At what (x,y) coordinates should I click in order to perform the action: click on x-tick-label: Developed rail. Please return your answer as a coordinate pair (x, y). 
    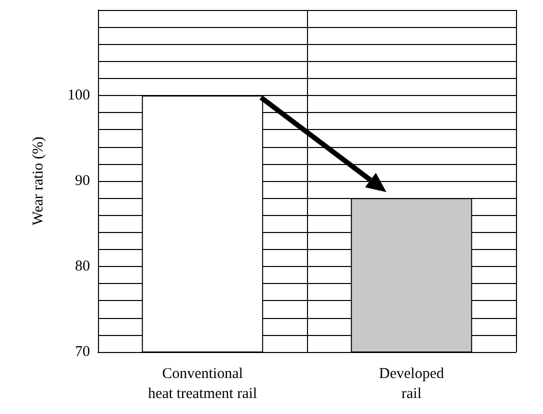
    Looking at the image, I should click on (411, 384).